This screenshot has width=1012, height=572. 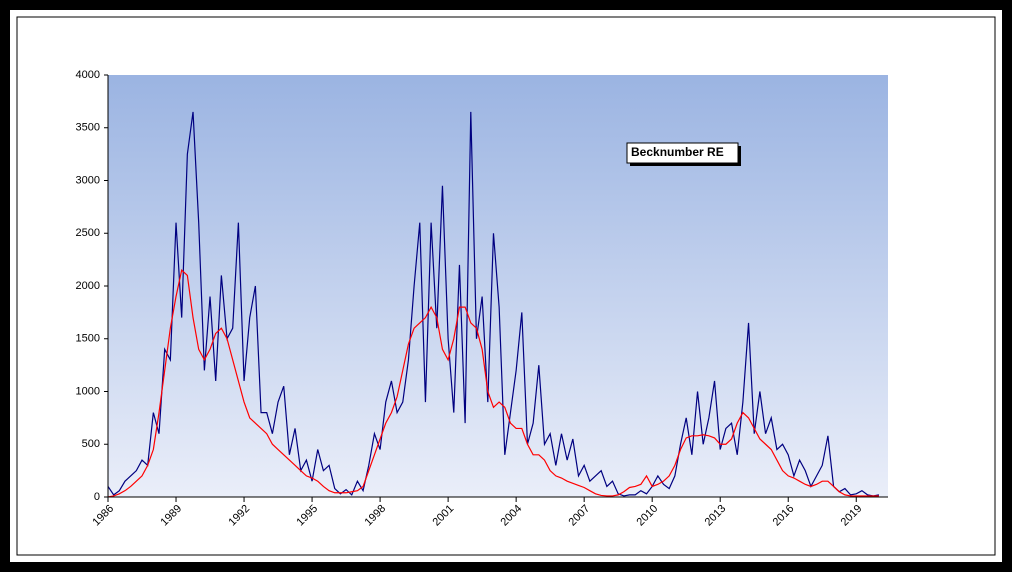 What do you see at coordinates (88, 286) in the screenshot?
I see `y-tick-label: 2000` at bounding box center [88, 286].